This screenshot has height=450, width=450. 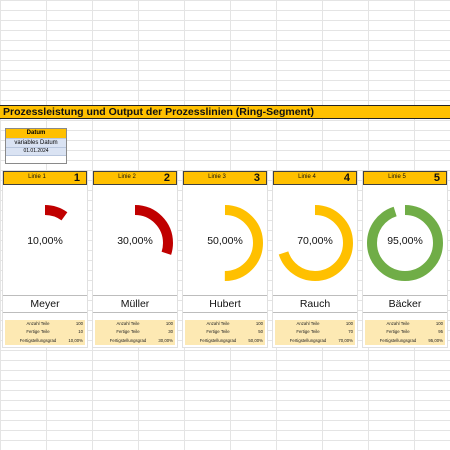 I want to click on stat-value: 50,00%, so click(x=255, y=340).